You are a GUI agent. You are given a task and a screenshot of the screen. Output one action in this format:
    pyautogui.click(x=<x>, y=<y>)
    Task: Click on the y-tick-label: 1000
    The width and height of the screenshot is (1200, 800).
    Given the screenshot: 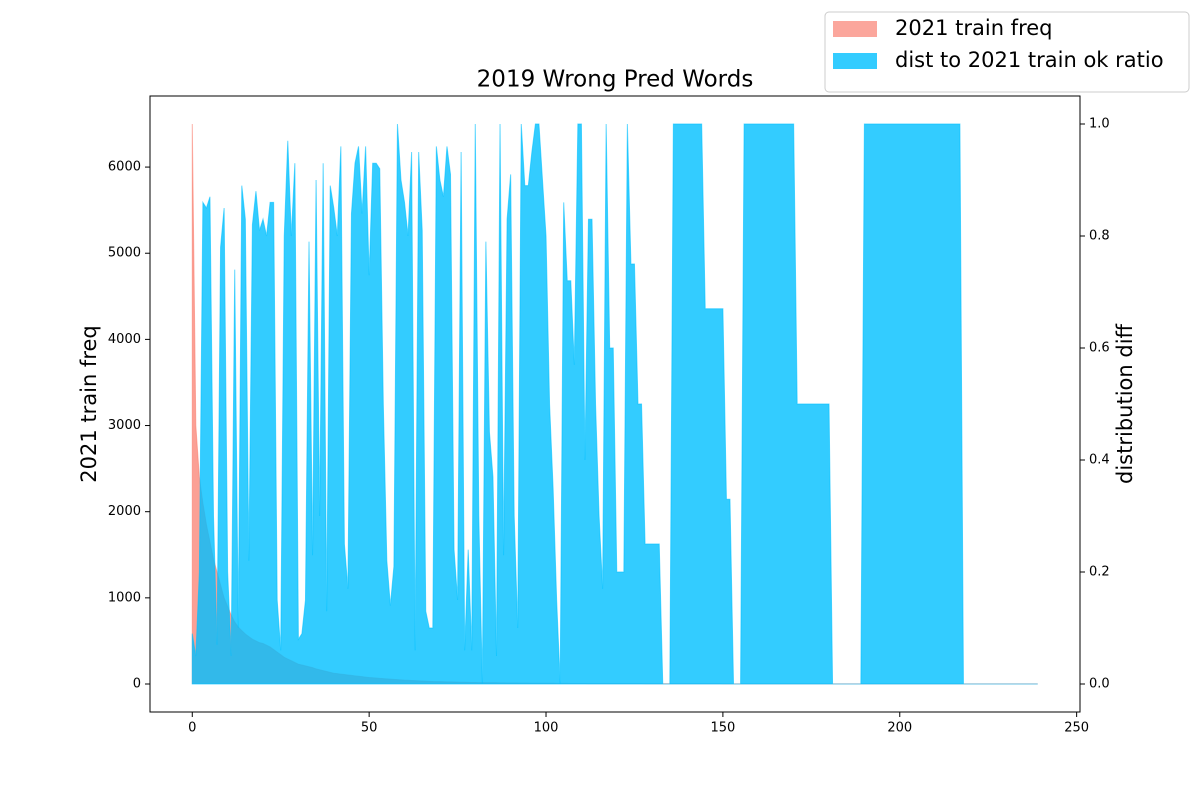 What is the action you would take?
    pyautogui.click(x=124, y=597)
    